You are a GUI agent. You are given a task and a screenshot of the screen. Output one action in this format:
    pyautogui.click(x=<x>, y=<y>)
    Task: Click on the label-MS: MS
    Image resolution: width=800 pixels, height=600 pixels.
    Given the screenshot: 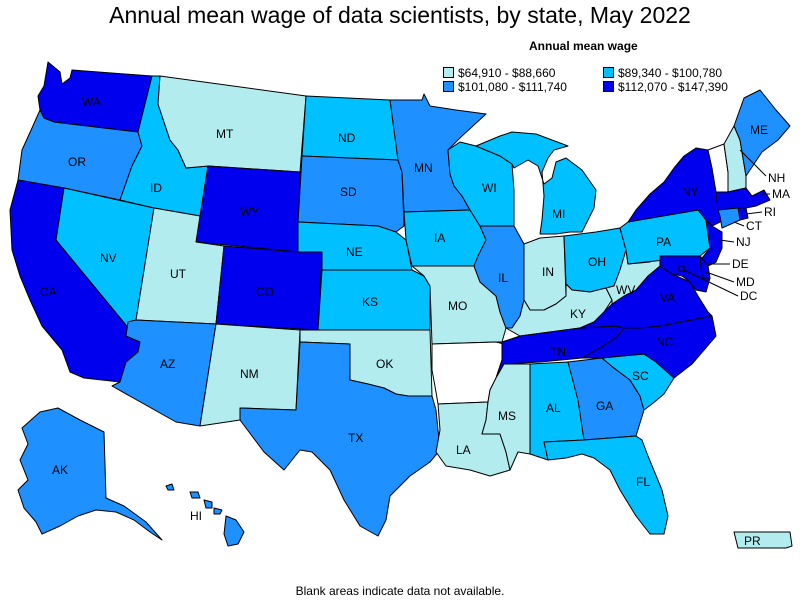 What is the action you would take?
    pyautogui.click(x=507, y=416)
    